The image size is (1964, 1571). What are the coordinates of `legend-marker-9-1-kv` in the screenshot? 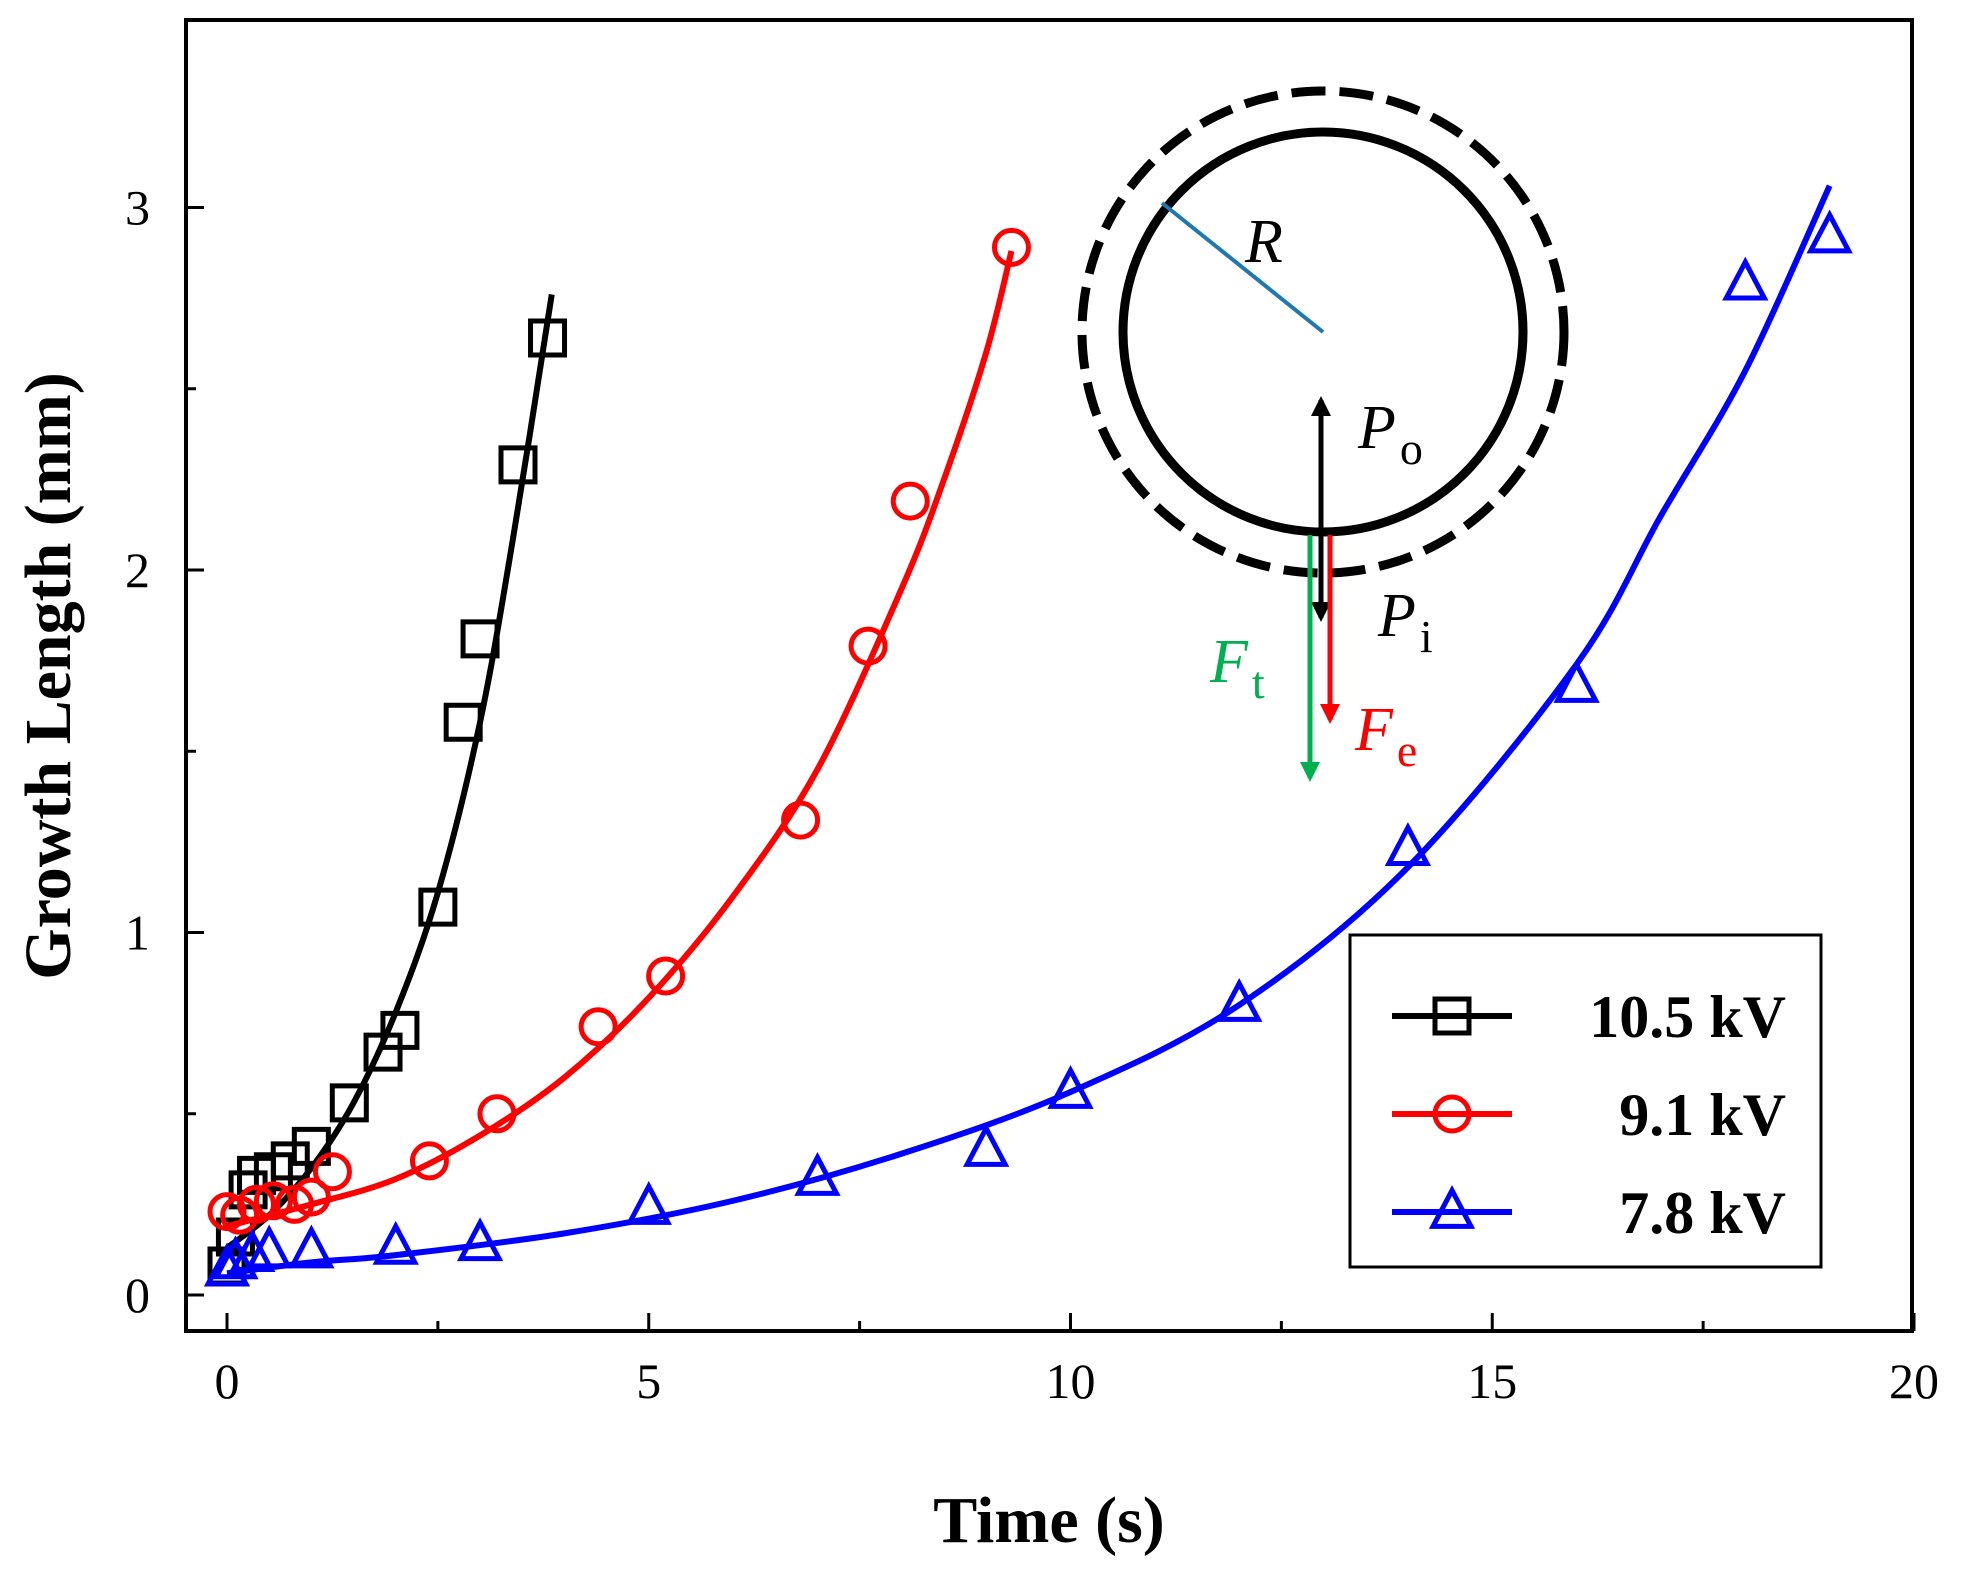 It's located at (1452, 1114).